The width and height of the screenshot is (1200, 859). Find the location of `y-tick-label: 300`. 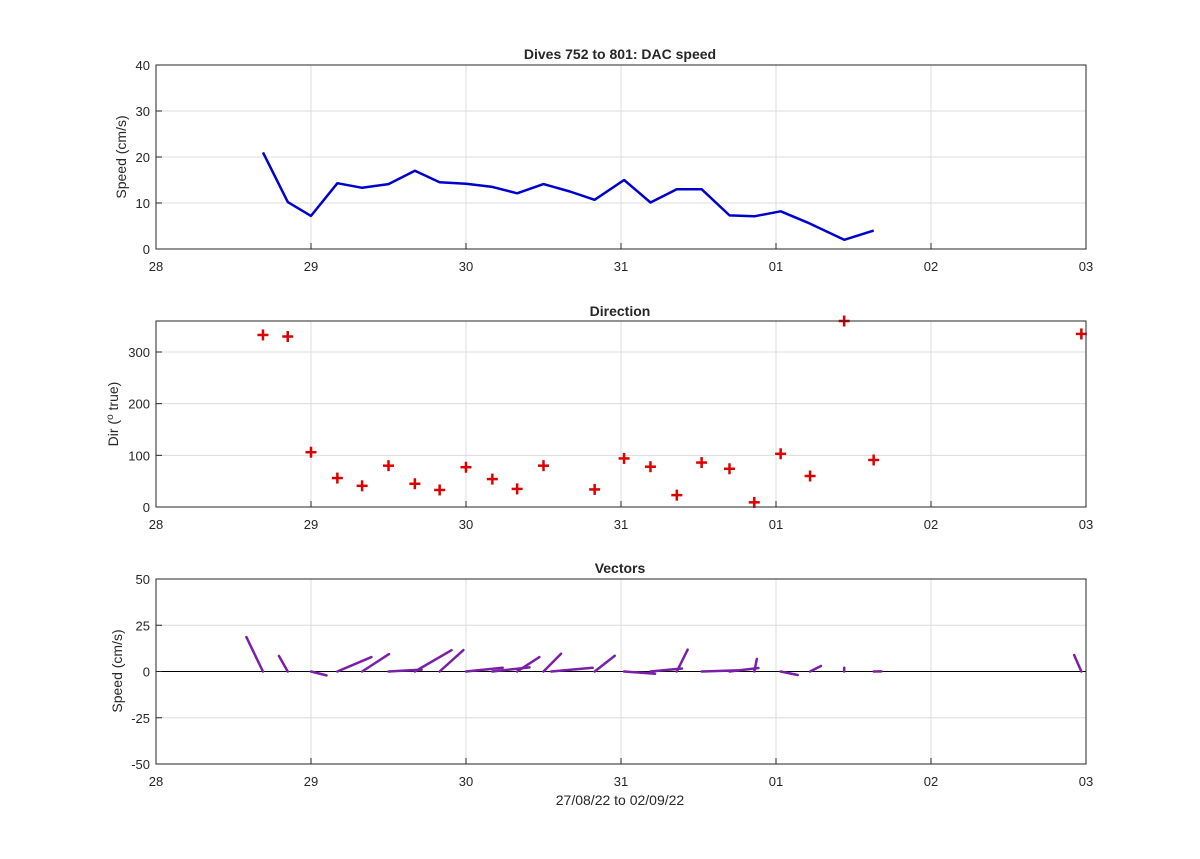

y-tick-label: 300 is located at coordinates (139, 352).